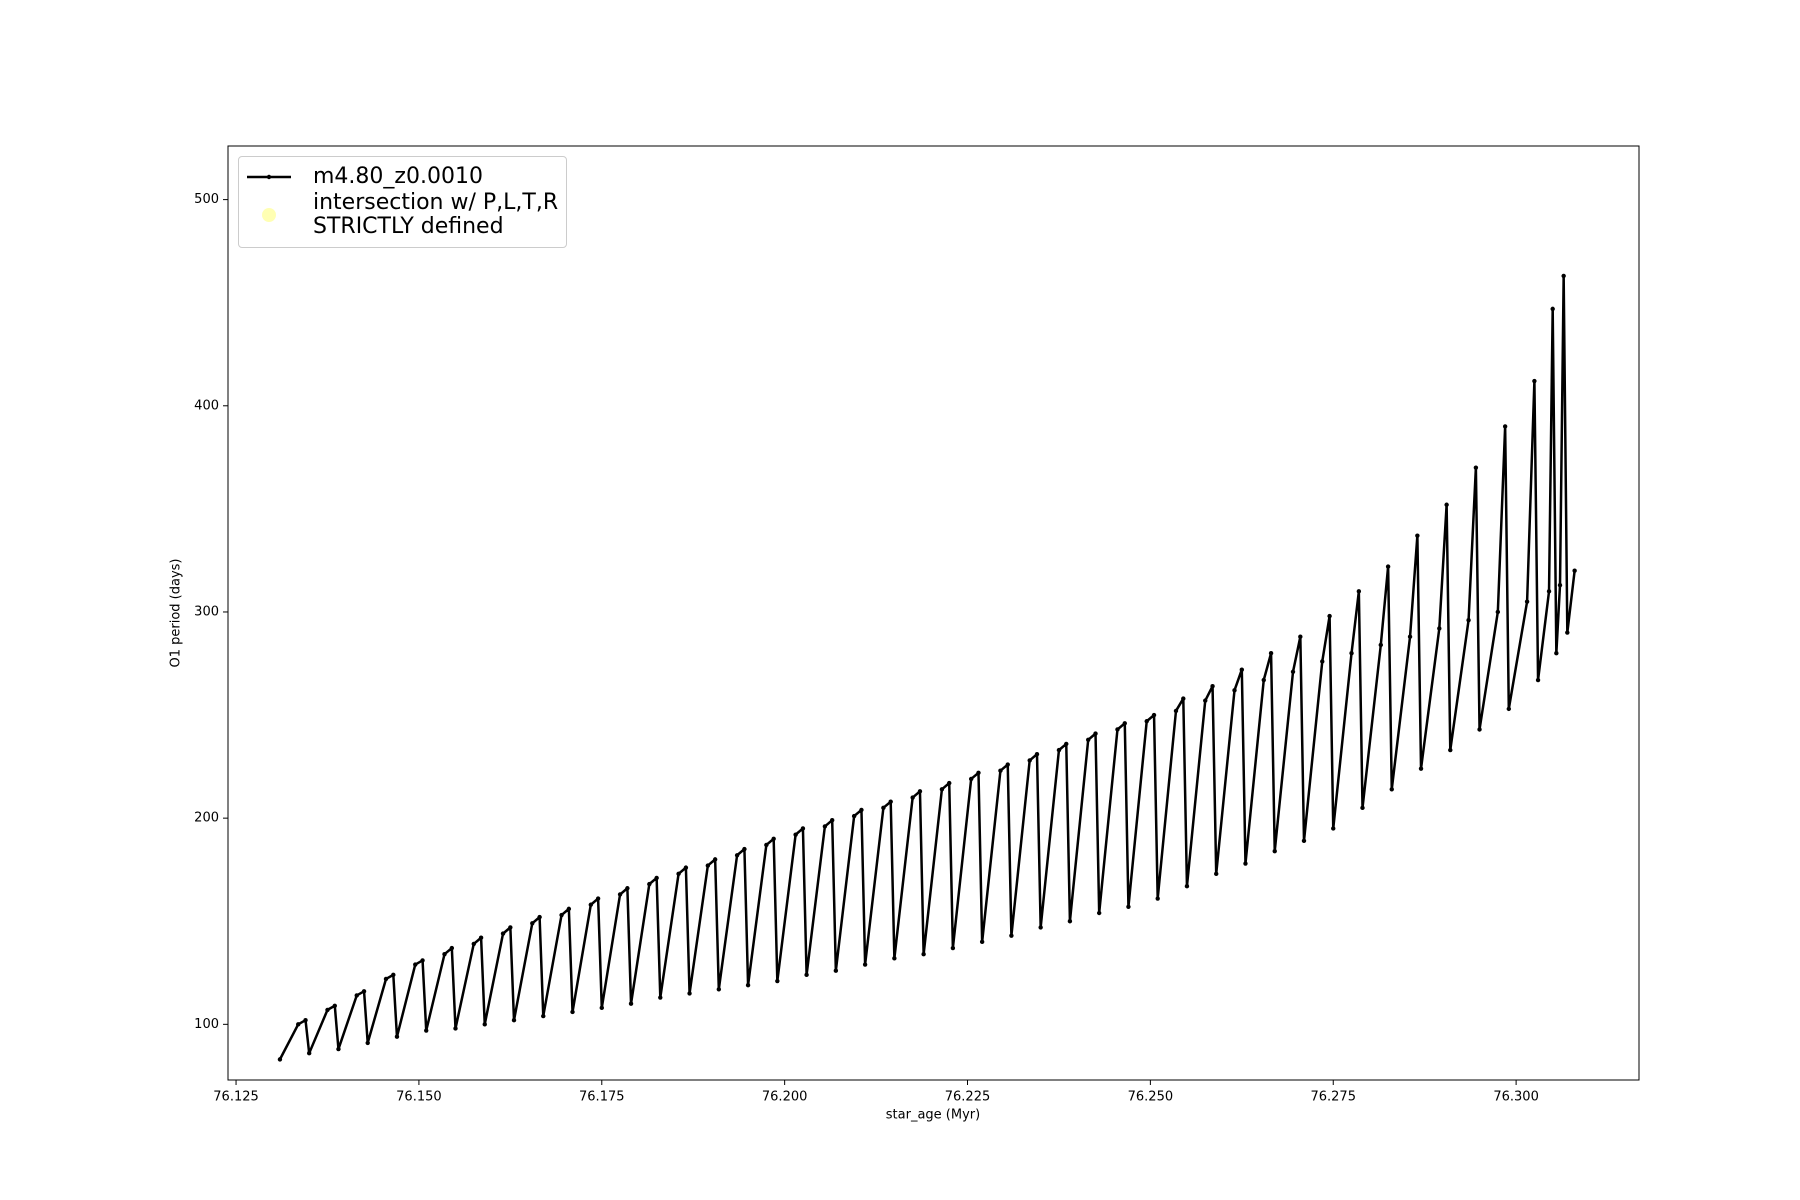  Describe the element at coordinates (1333, 1097) in the screenshot. I see `x-tick-label: 76.275` at that location.